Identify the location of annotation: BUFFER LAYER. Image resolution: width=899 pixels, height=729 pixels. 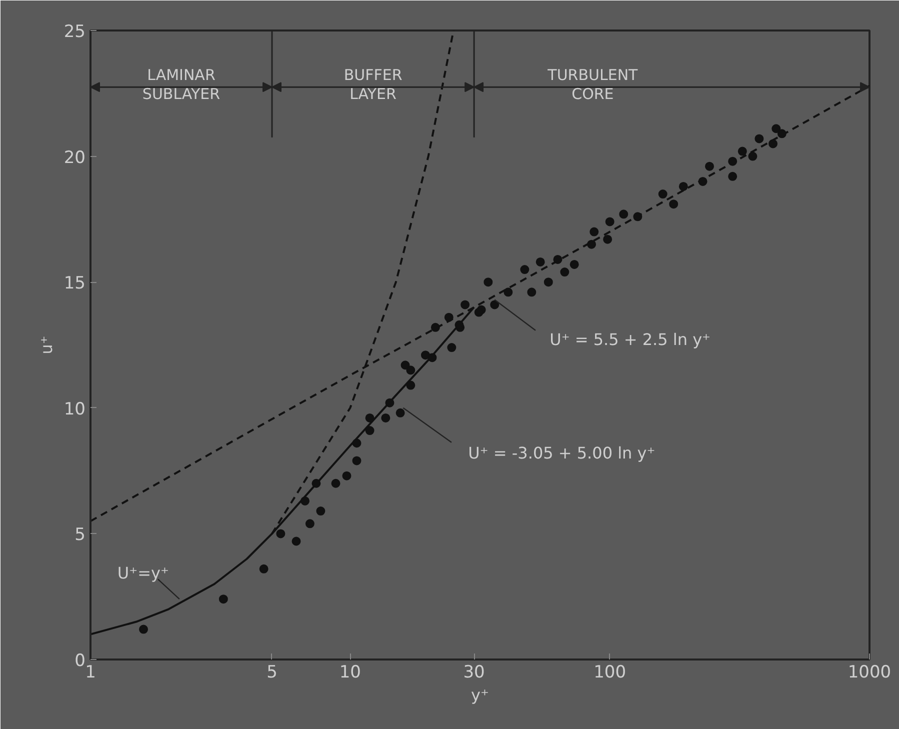
(373, 85).